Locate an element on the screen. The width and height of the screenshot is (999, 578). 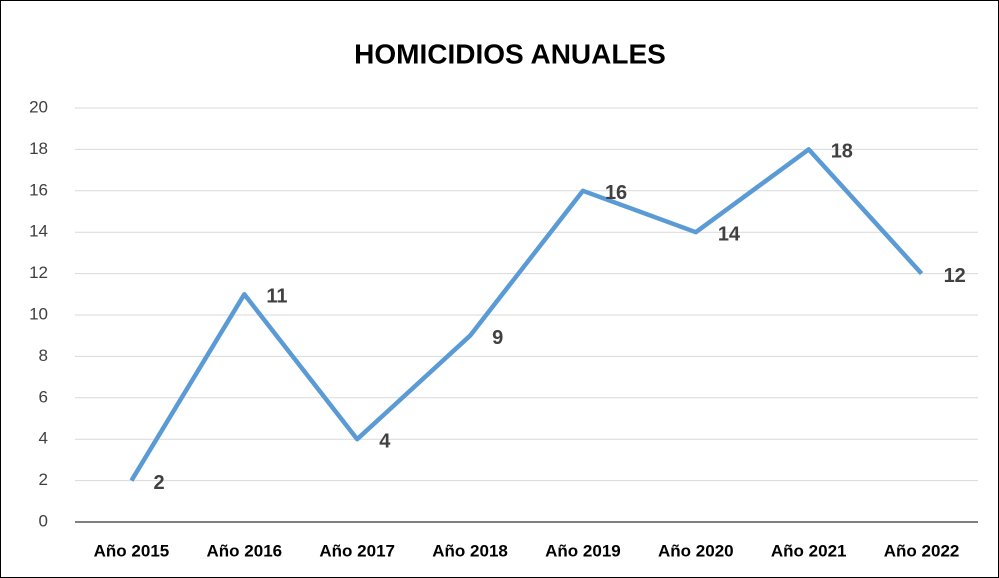
data-label: 14 is located at coordinates (729, 234).